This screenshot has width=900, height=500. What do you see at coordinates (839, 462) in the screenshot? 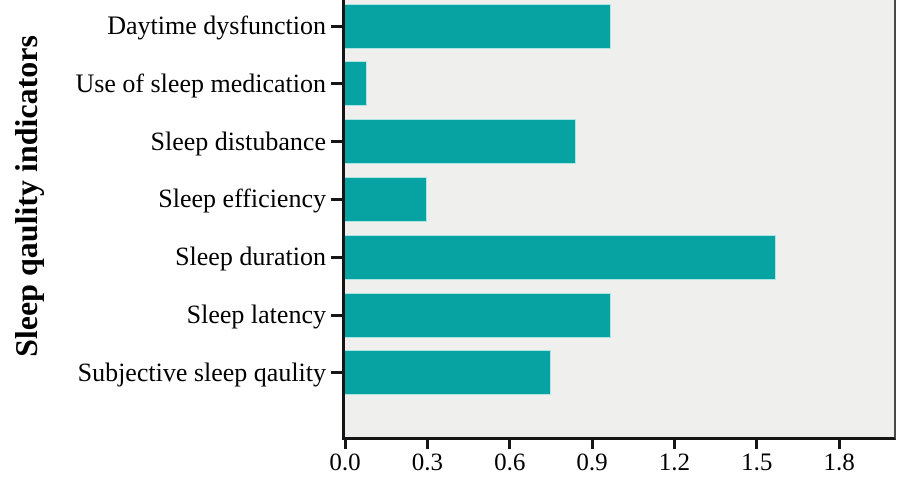
I see `x-tick-label: 1.8` at bounding box center [839, 462].